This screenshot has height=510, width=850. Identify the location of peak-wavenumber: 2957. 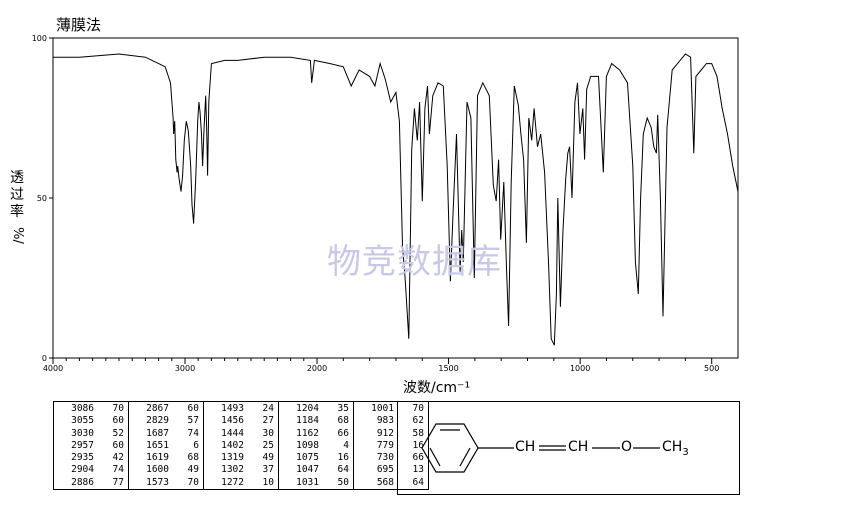
(82, 445).